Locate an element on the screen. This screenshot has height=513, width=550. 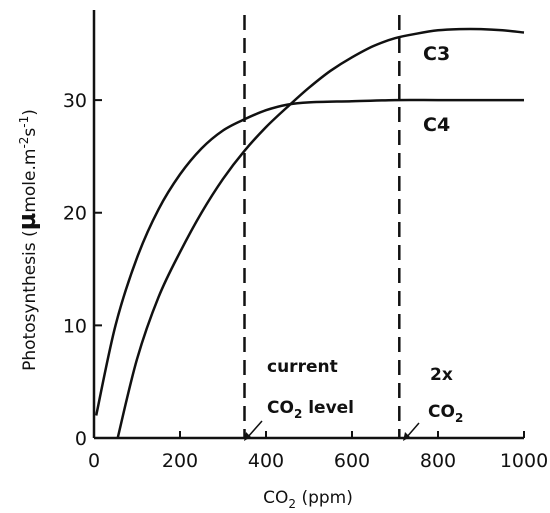
x-axis-title: CO2 (ppm) is located at coordinates (308, 499).